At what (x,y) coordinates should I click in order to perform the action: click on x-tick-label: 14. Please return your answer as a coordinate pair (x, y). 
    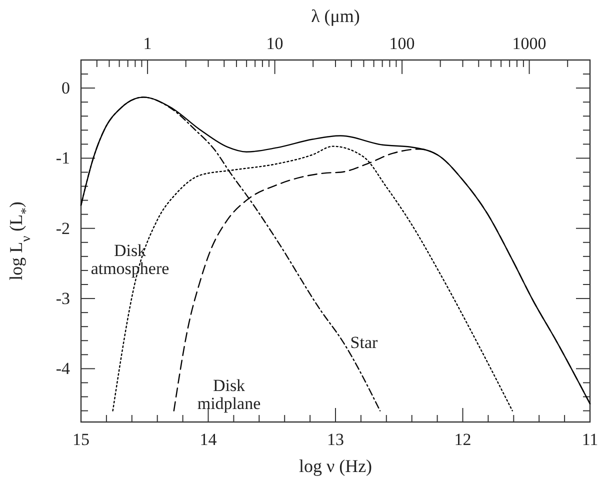
    Looking at the image, I should click on (209, 440).